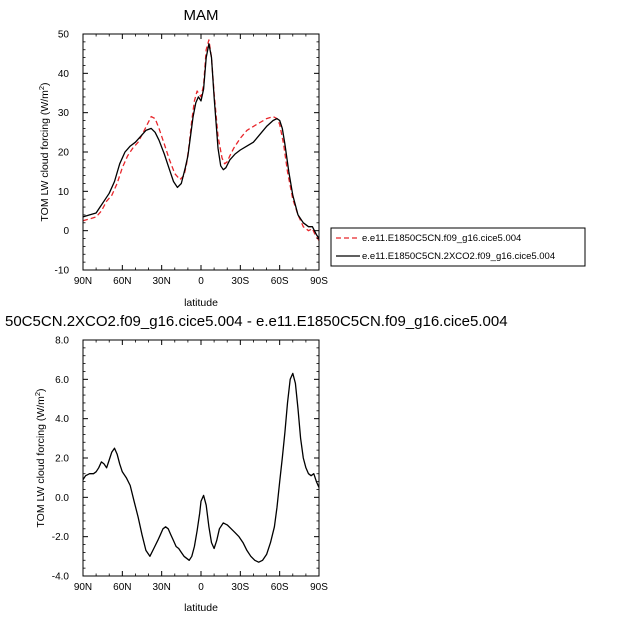  Describe the element at coordinates (64, 113) in the screenshot. I see `y-tick-label: 30` at that location.